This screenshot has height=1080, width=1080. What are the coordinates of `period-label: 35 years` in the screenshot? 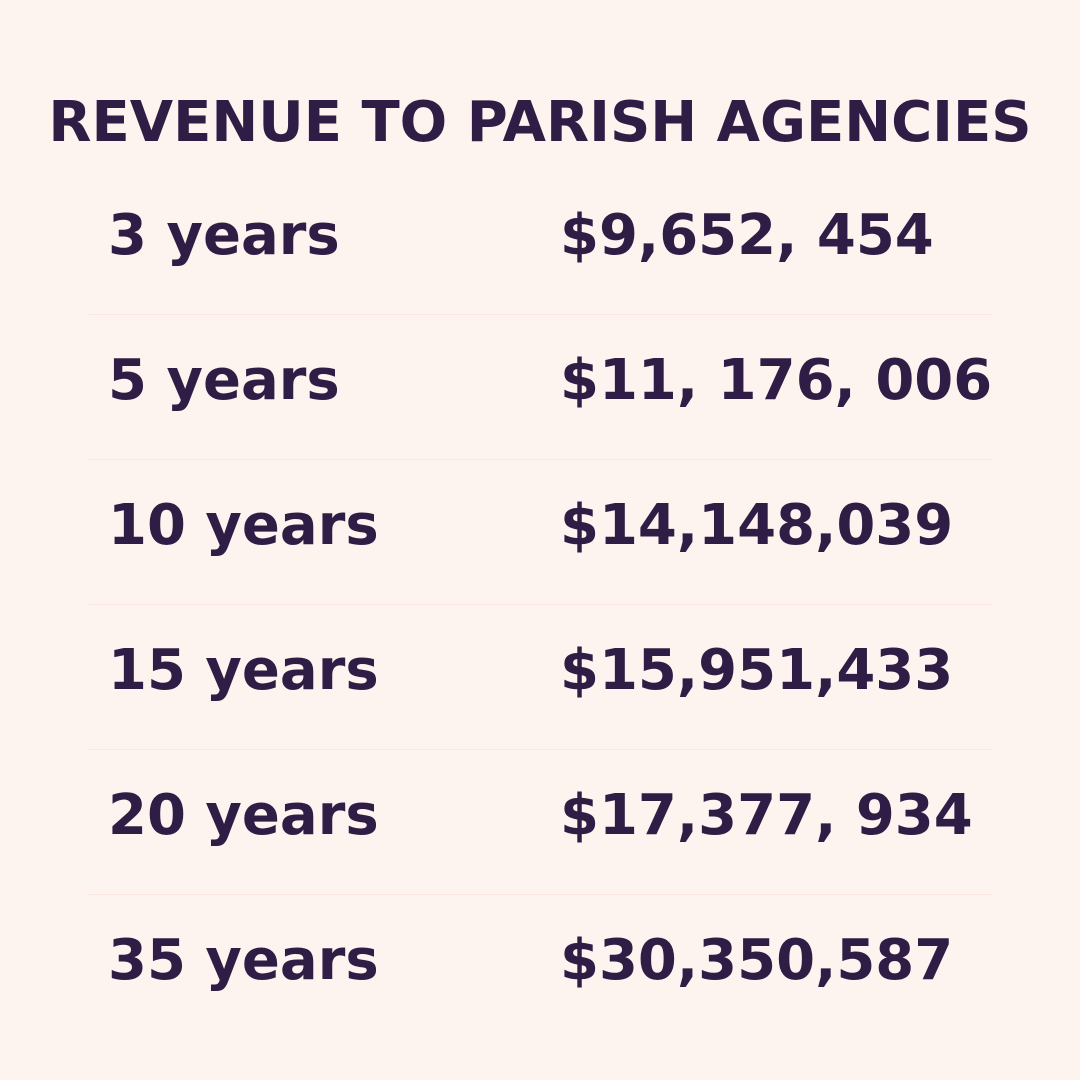 It's located at (243, 960).